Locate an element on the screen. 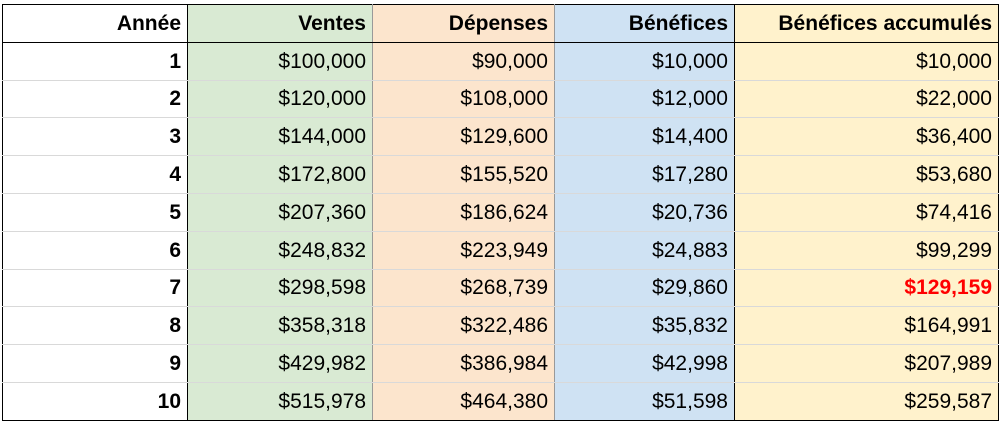  cell-benefices: $12,000 is located at coordinates (644, 99).